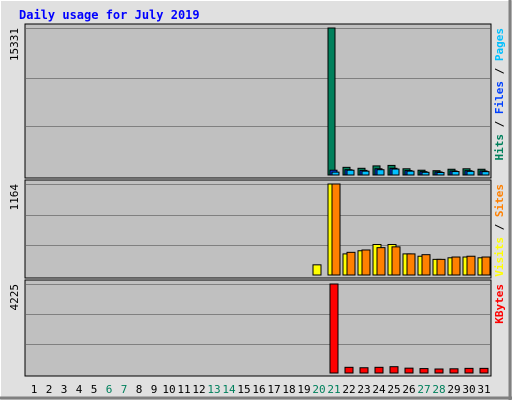 The image size is (512, 400). I want to click on x-tick-label-day-9: 9, so click(154, 389).